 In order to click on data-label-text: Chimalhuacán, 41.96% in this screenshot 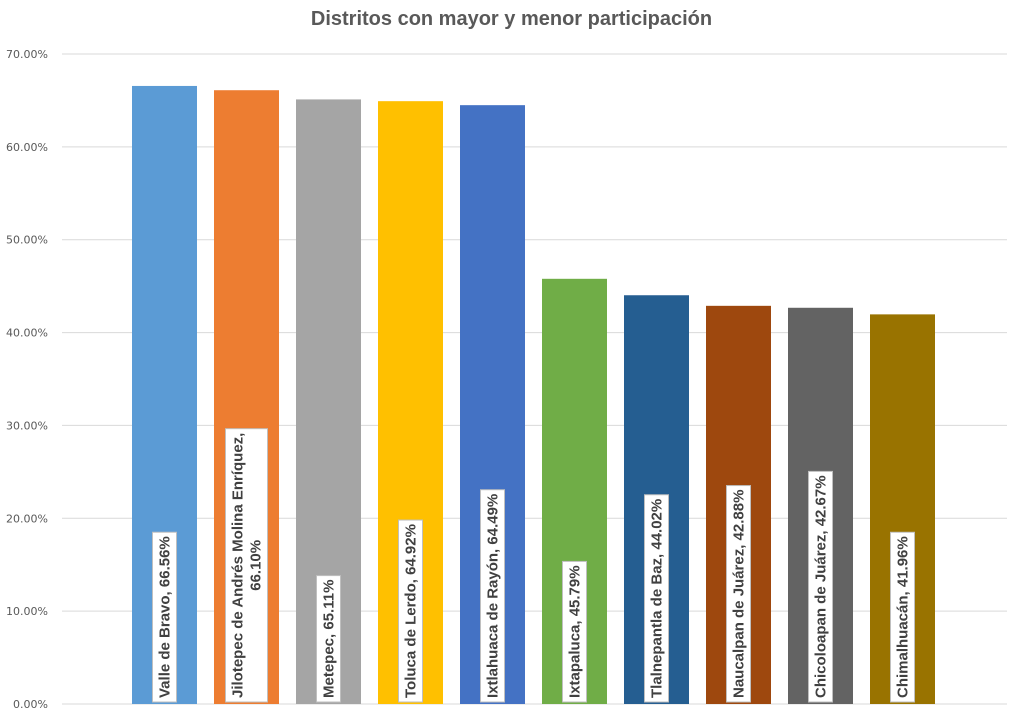, I will do `click(903, 617)`.